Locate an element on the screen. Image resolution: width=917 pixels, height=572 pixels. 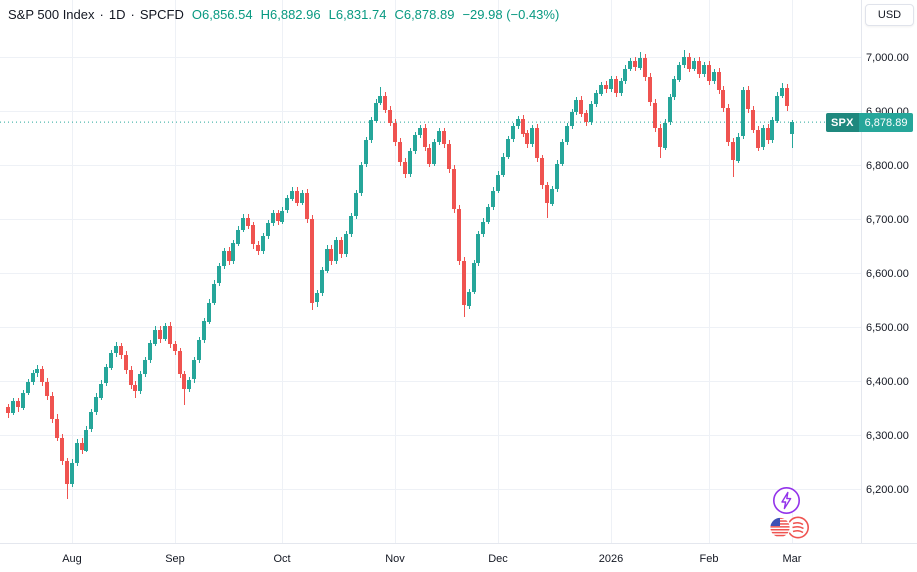
broker-flags-button is located at coordinates (790, 527).